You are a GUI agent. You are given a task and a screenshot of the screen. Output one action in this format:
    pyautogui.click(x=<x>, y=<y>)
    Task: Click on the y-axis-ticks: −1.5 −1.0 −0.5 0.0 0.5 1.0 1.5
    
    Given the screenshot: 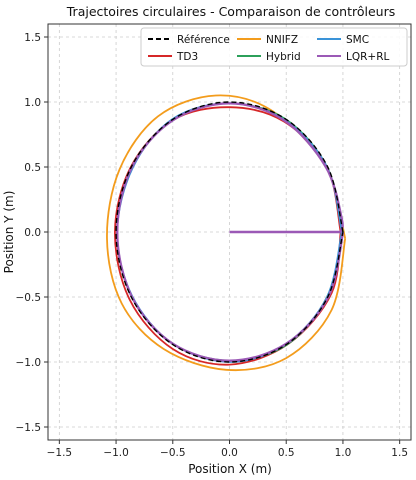 What is the action you would take?
    pyautogui.click(x=32, y=233)
    